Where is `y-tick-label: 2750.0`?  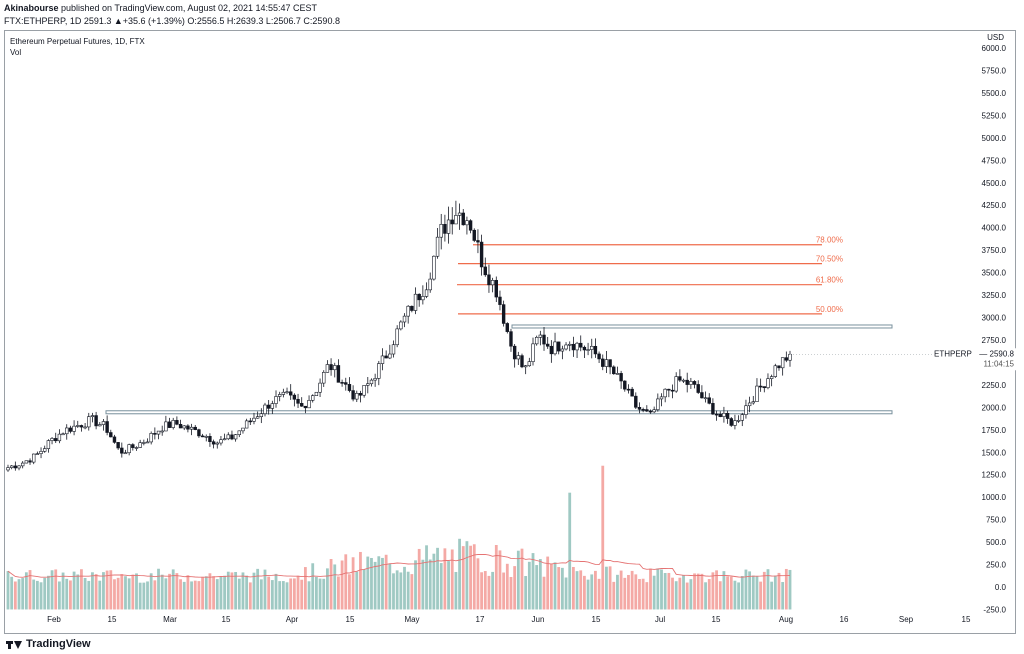
y-tick-label: 2750.0 is located at coordinates (994, 340).